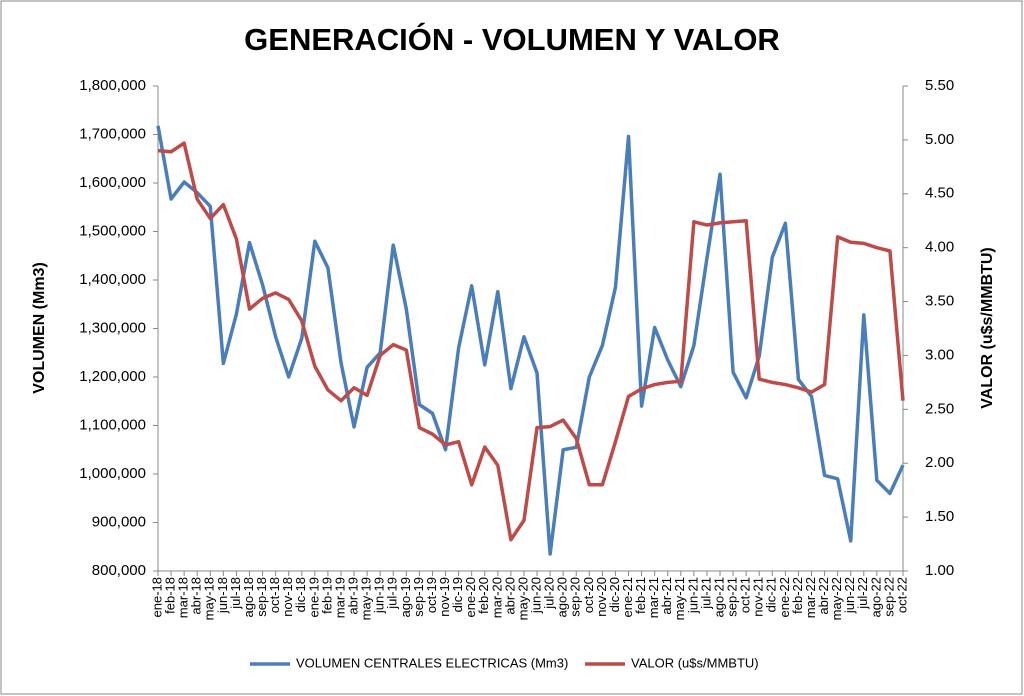 The image size is (1024, 696). I want to click on x-tick-label: feb-18, so click(170, 595).